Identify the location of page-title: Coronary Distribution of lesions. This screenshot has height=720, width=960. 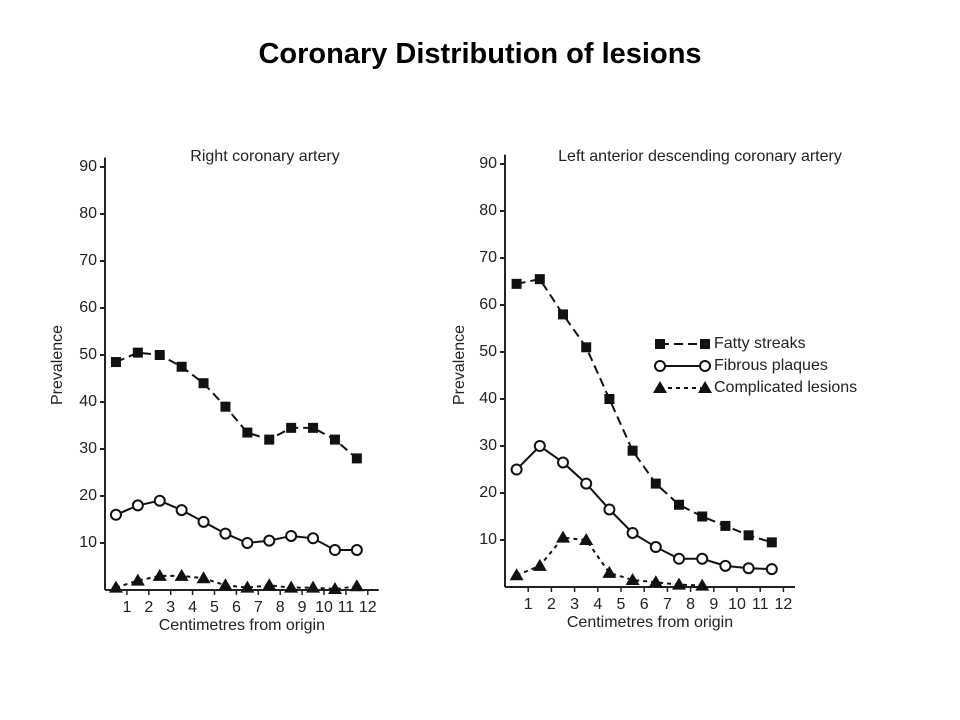
(480, 54).